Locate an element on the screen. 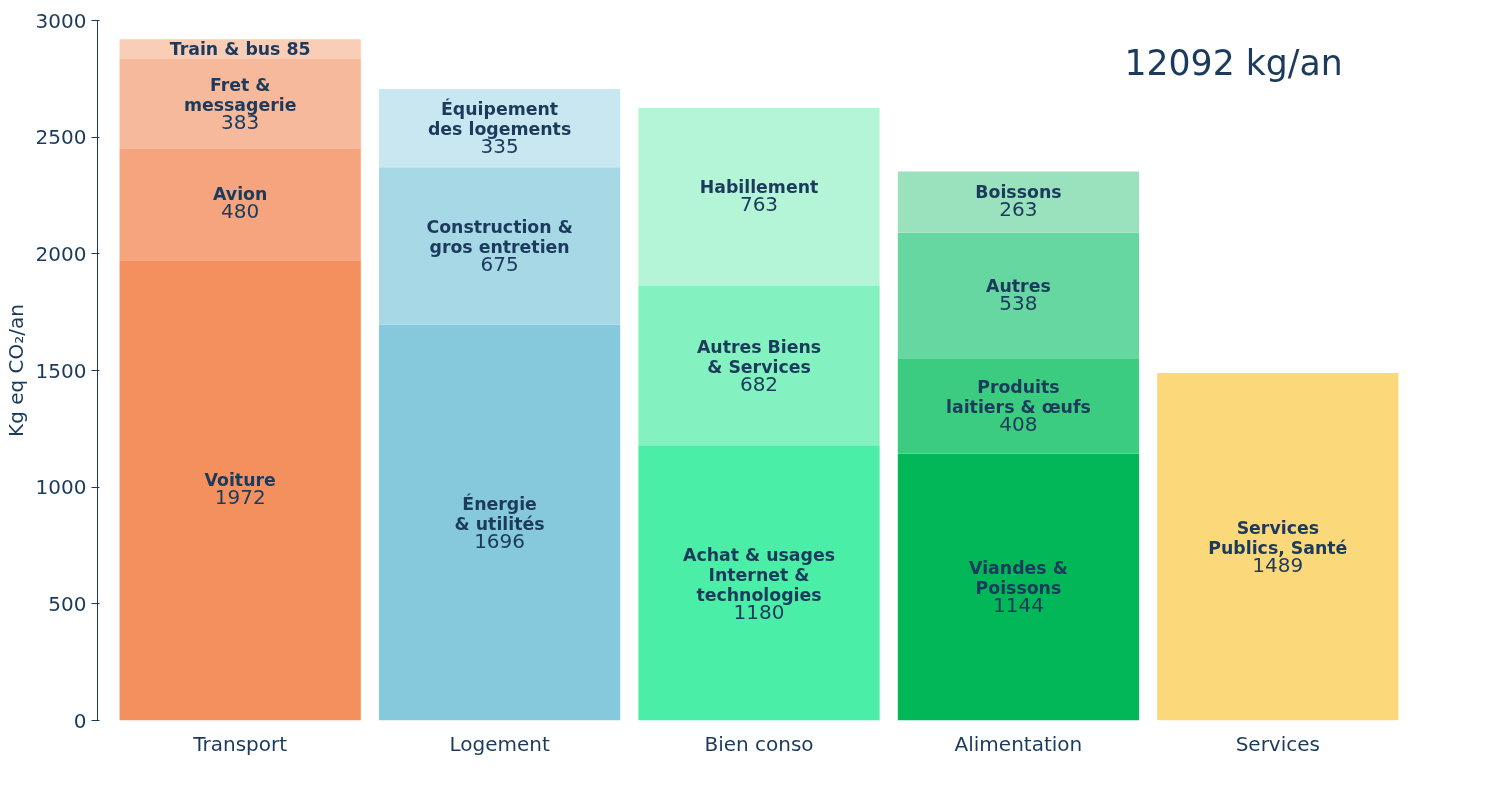 This screenshot has width=1506, height=802. annotation: 12092 kg/an is located at coordinates (1233, 62).